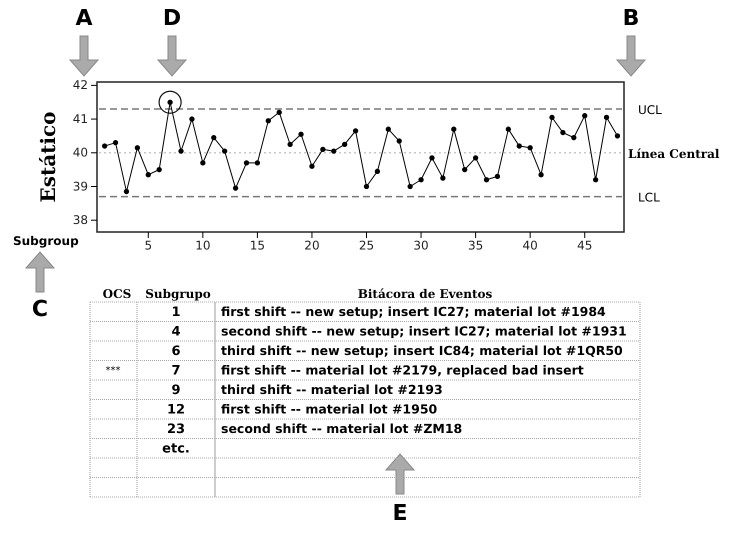 The image size is (732, 535). What do you see at coordinates (176, 449) in the screenshot?
I see `text: etc.` at bounding box center [176, 449].